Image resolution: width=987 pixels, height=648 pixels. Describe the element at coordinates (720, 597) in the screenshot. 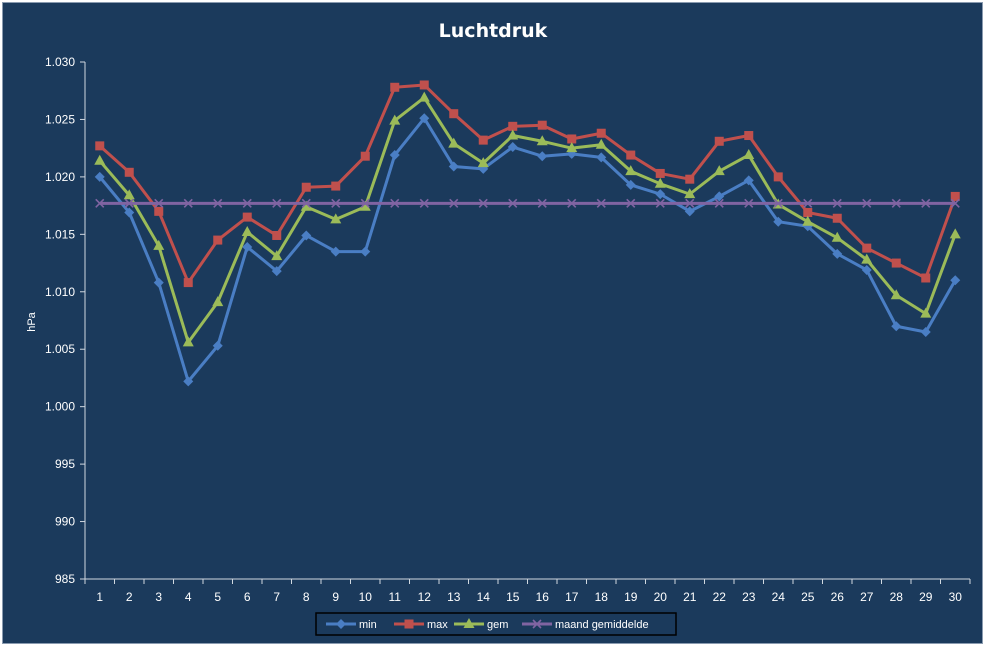

I see `x-tick-label: 22` at that location.